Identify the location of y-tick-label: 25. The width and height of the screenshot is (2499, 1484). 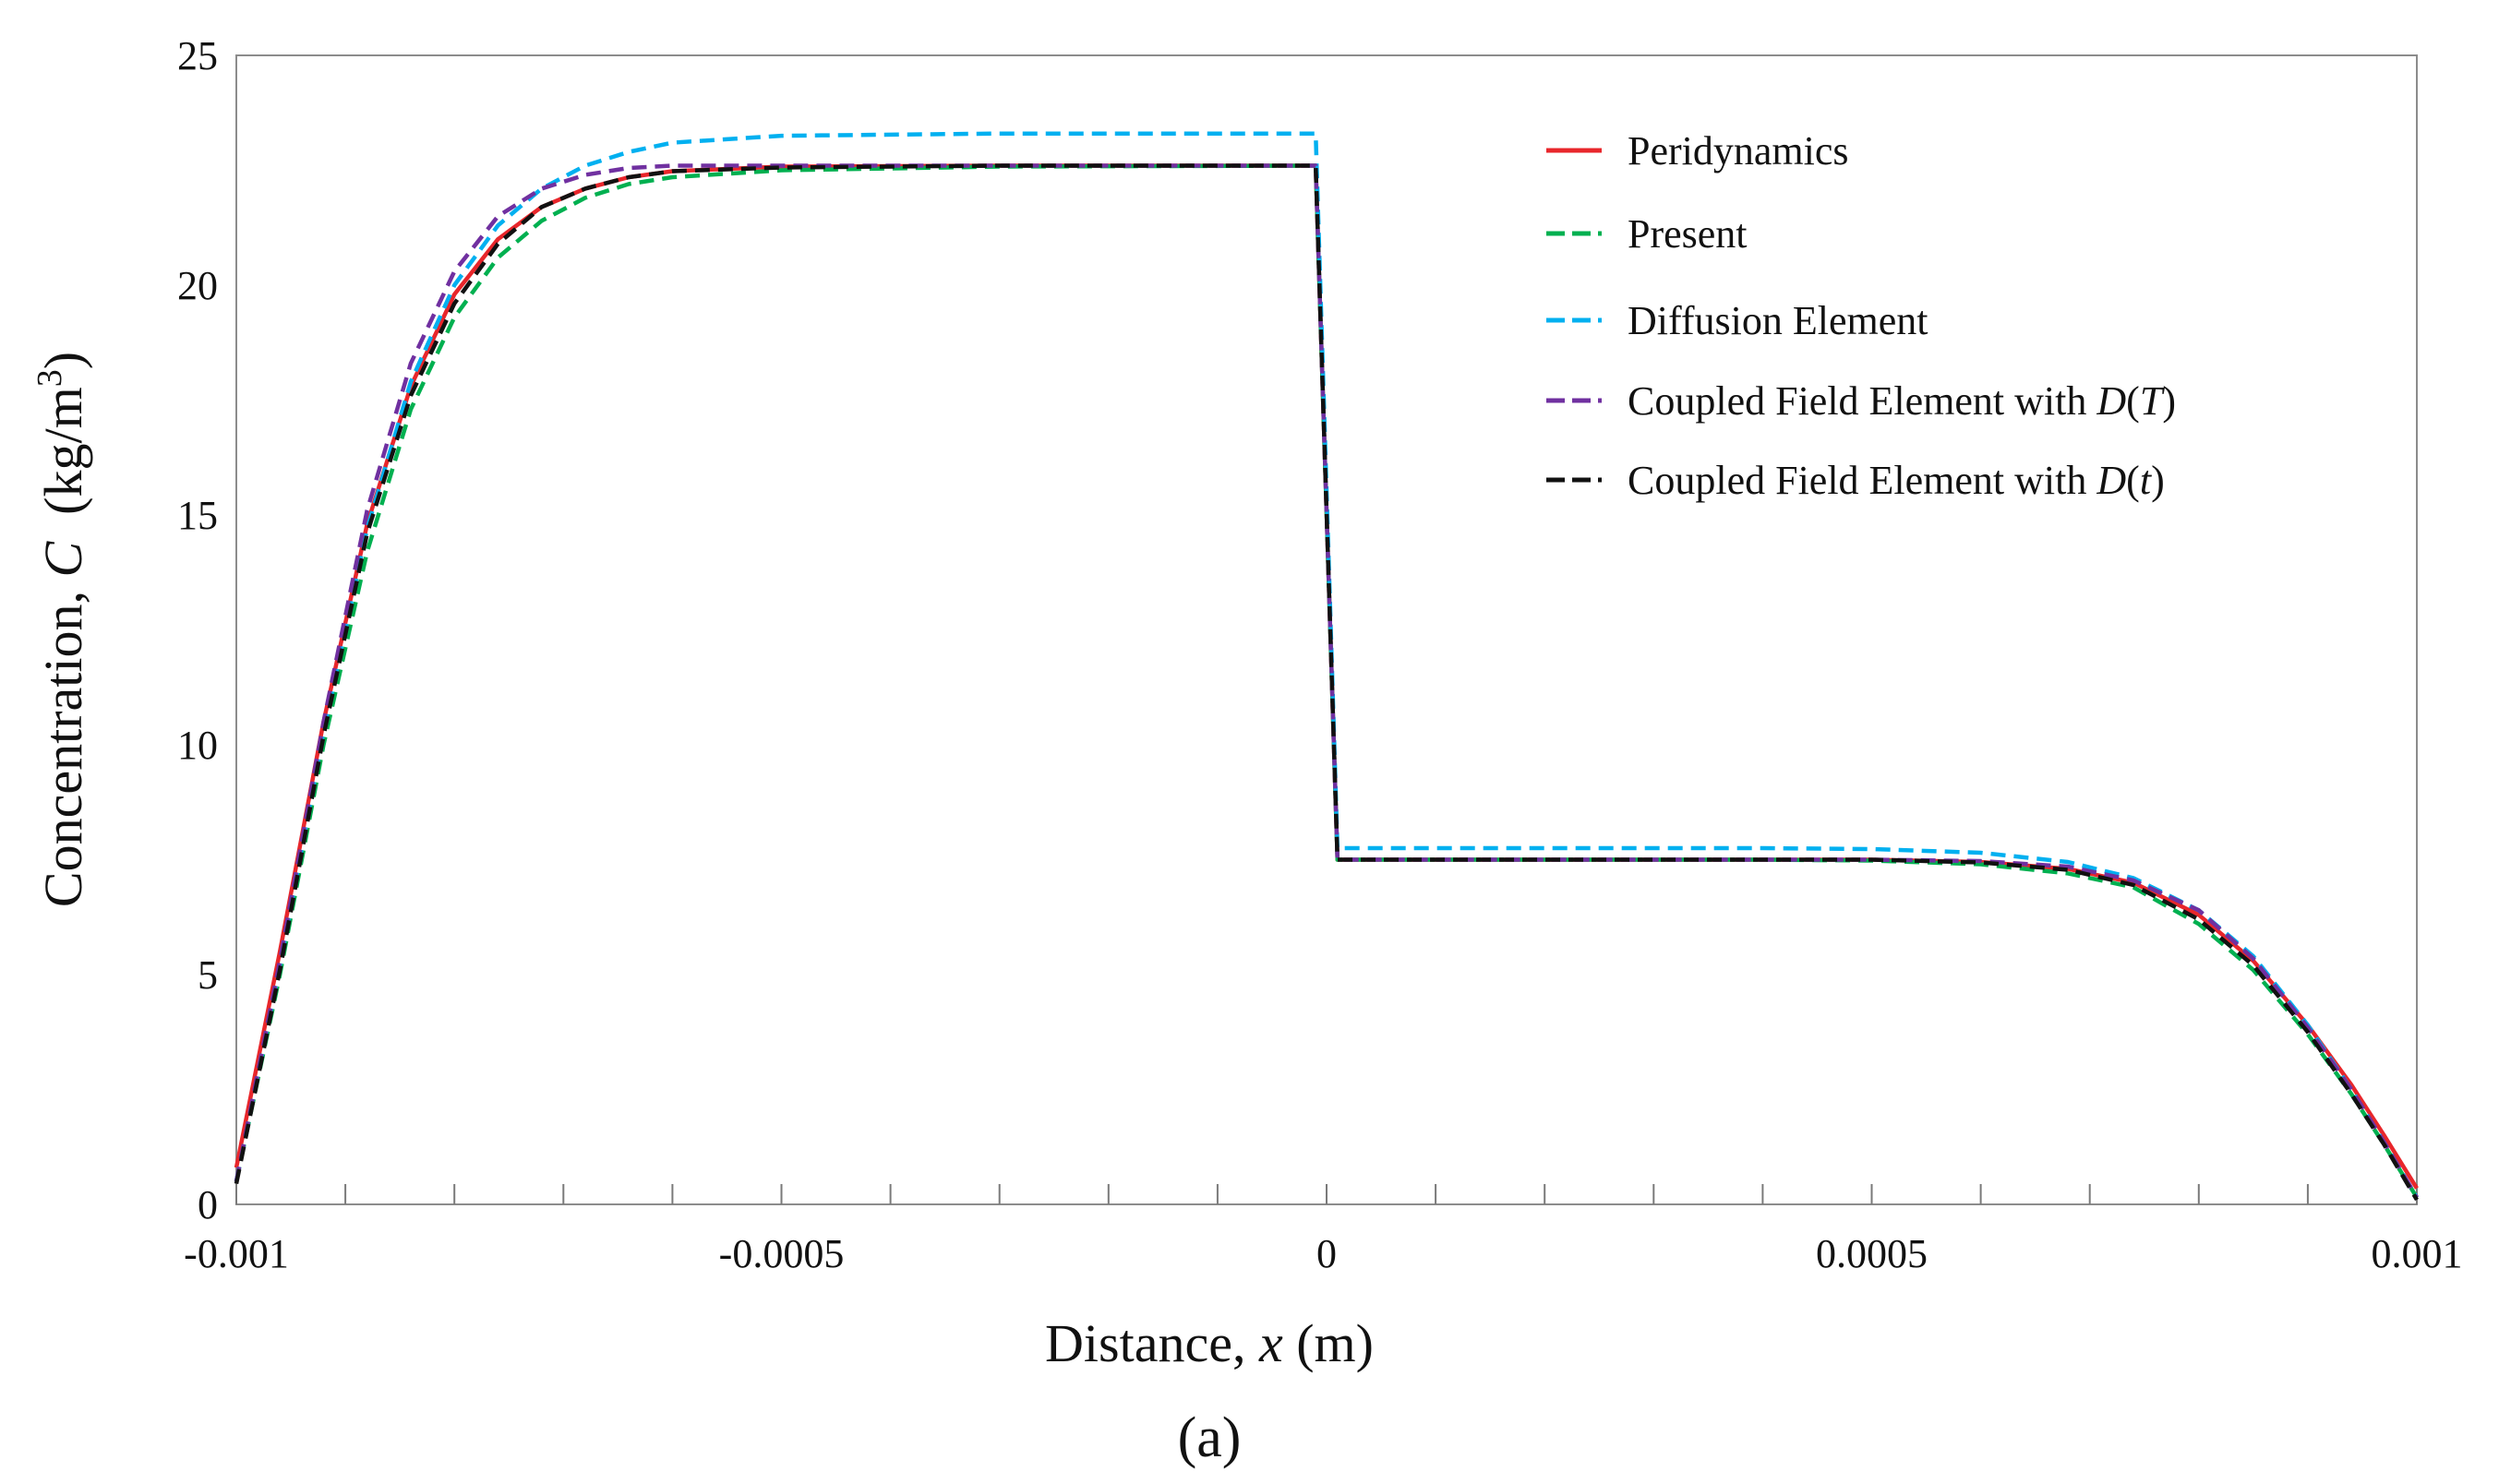
(197, 55).